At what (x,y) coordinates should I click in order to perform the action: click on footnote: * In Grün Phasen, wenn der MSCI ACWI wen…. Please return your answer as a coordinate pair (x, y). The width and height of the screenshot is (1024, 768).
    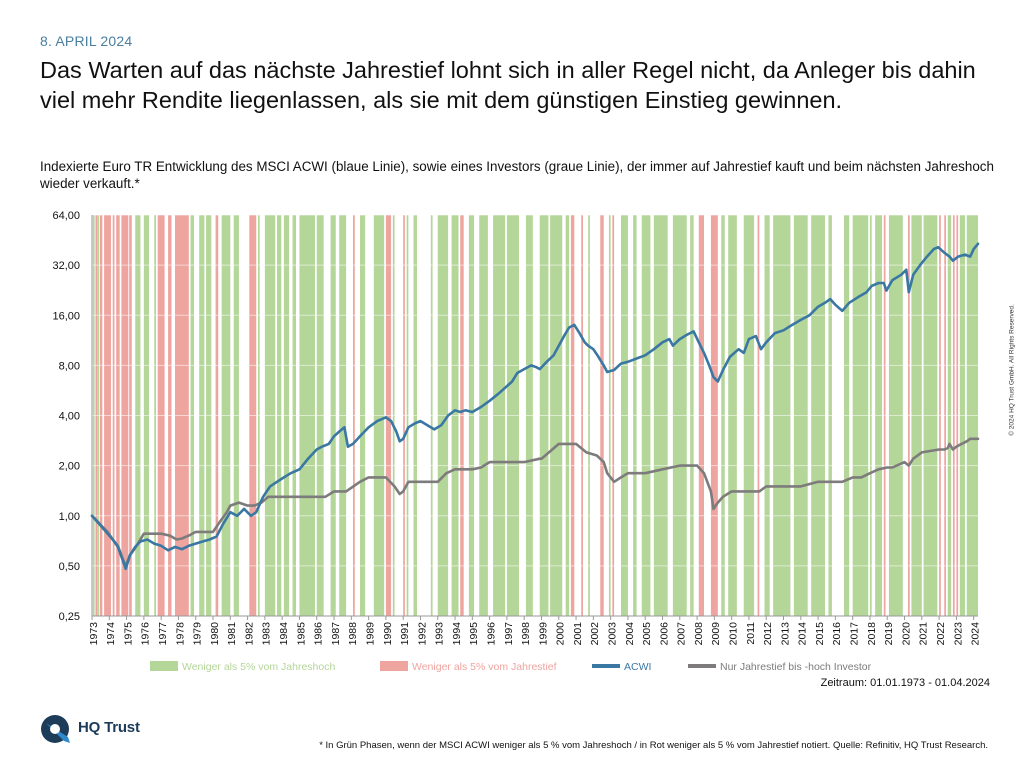
    Looking at the image, I should click on (653, 745).